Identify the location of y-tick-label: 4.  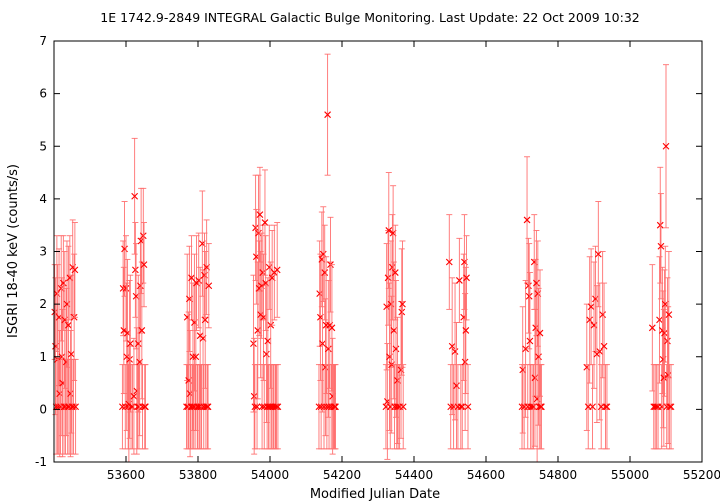
(43, 199).